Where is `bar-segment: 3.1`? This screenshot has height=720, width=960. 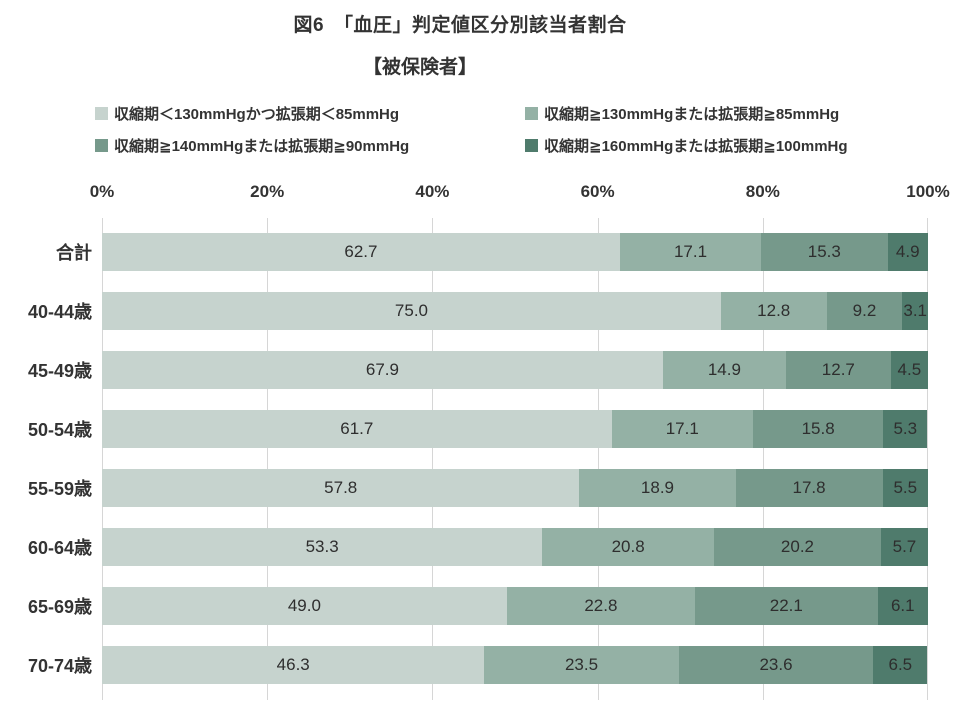
bar-segment: 3.1 is located at coordinates (915, 311).